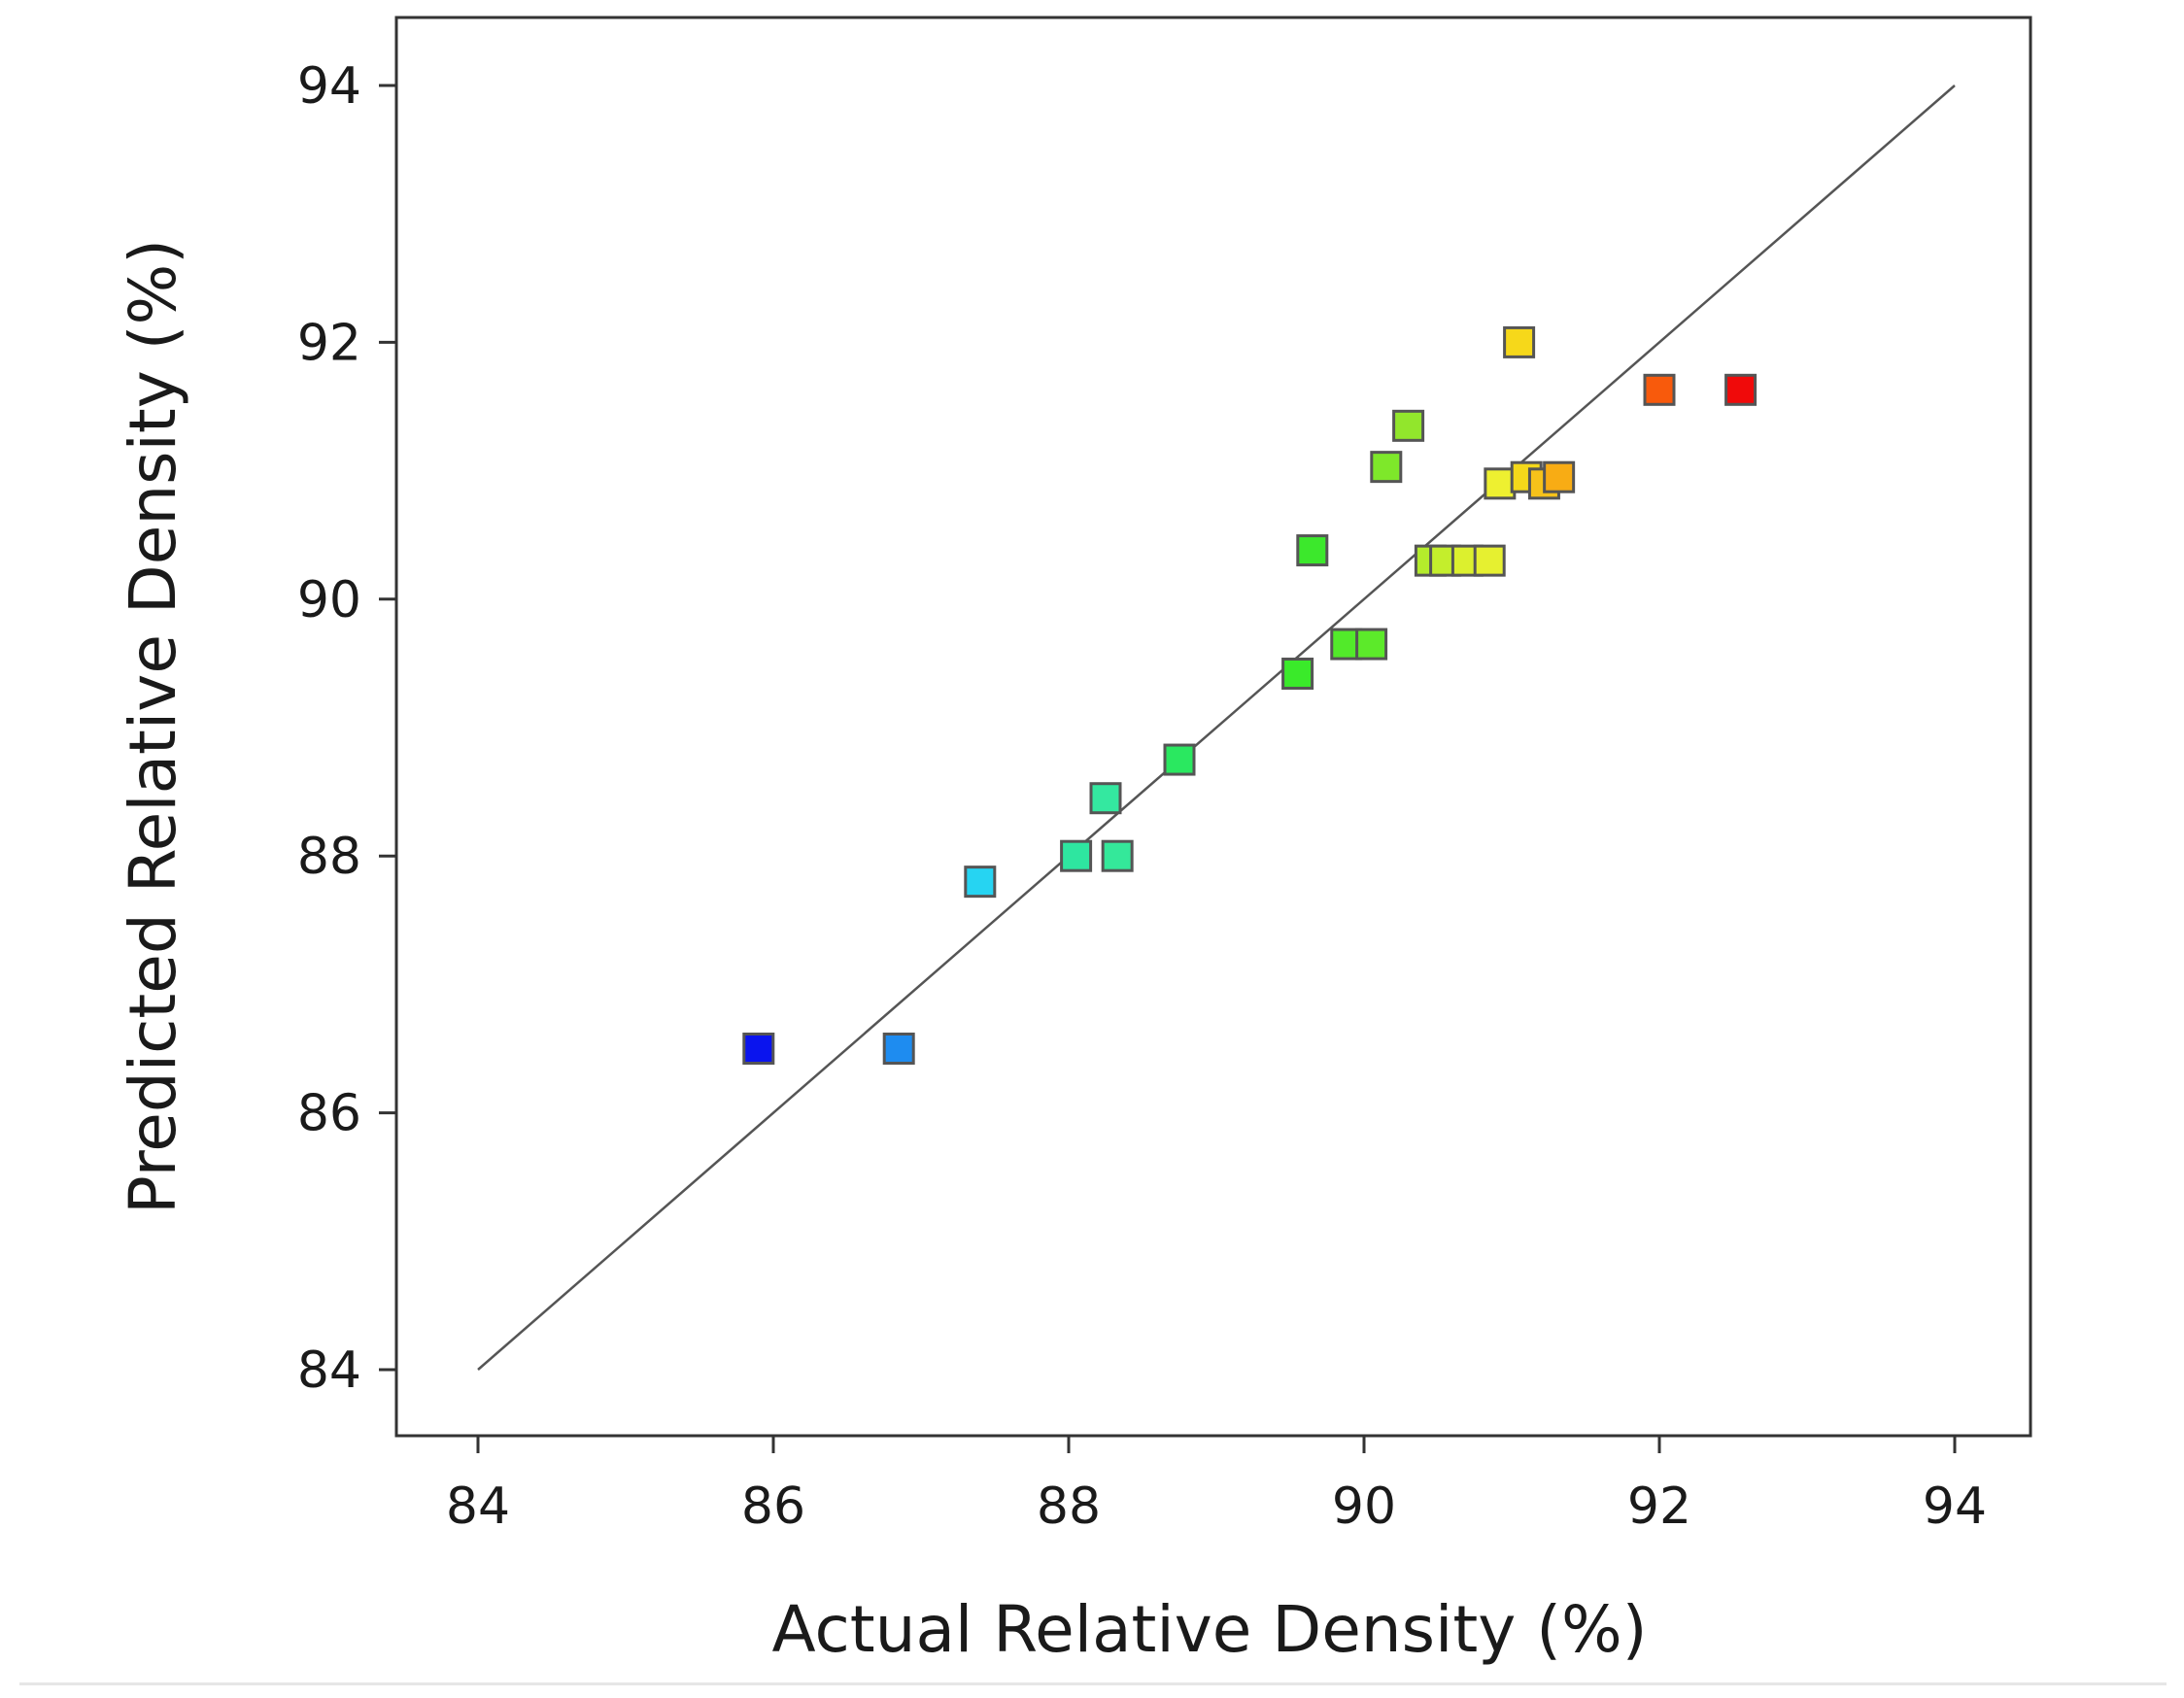 The height and width of the screenshot is (1698, 2184). I want to click on y-tick-label: 90, so click(329, 600).